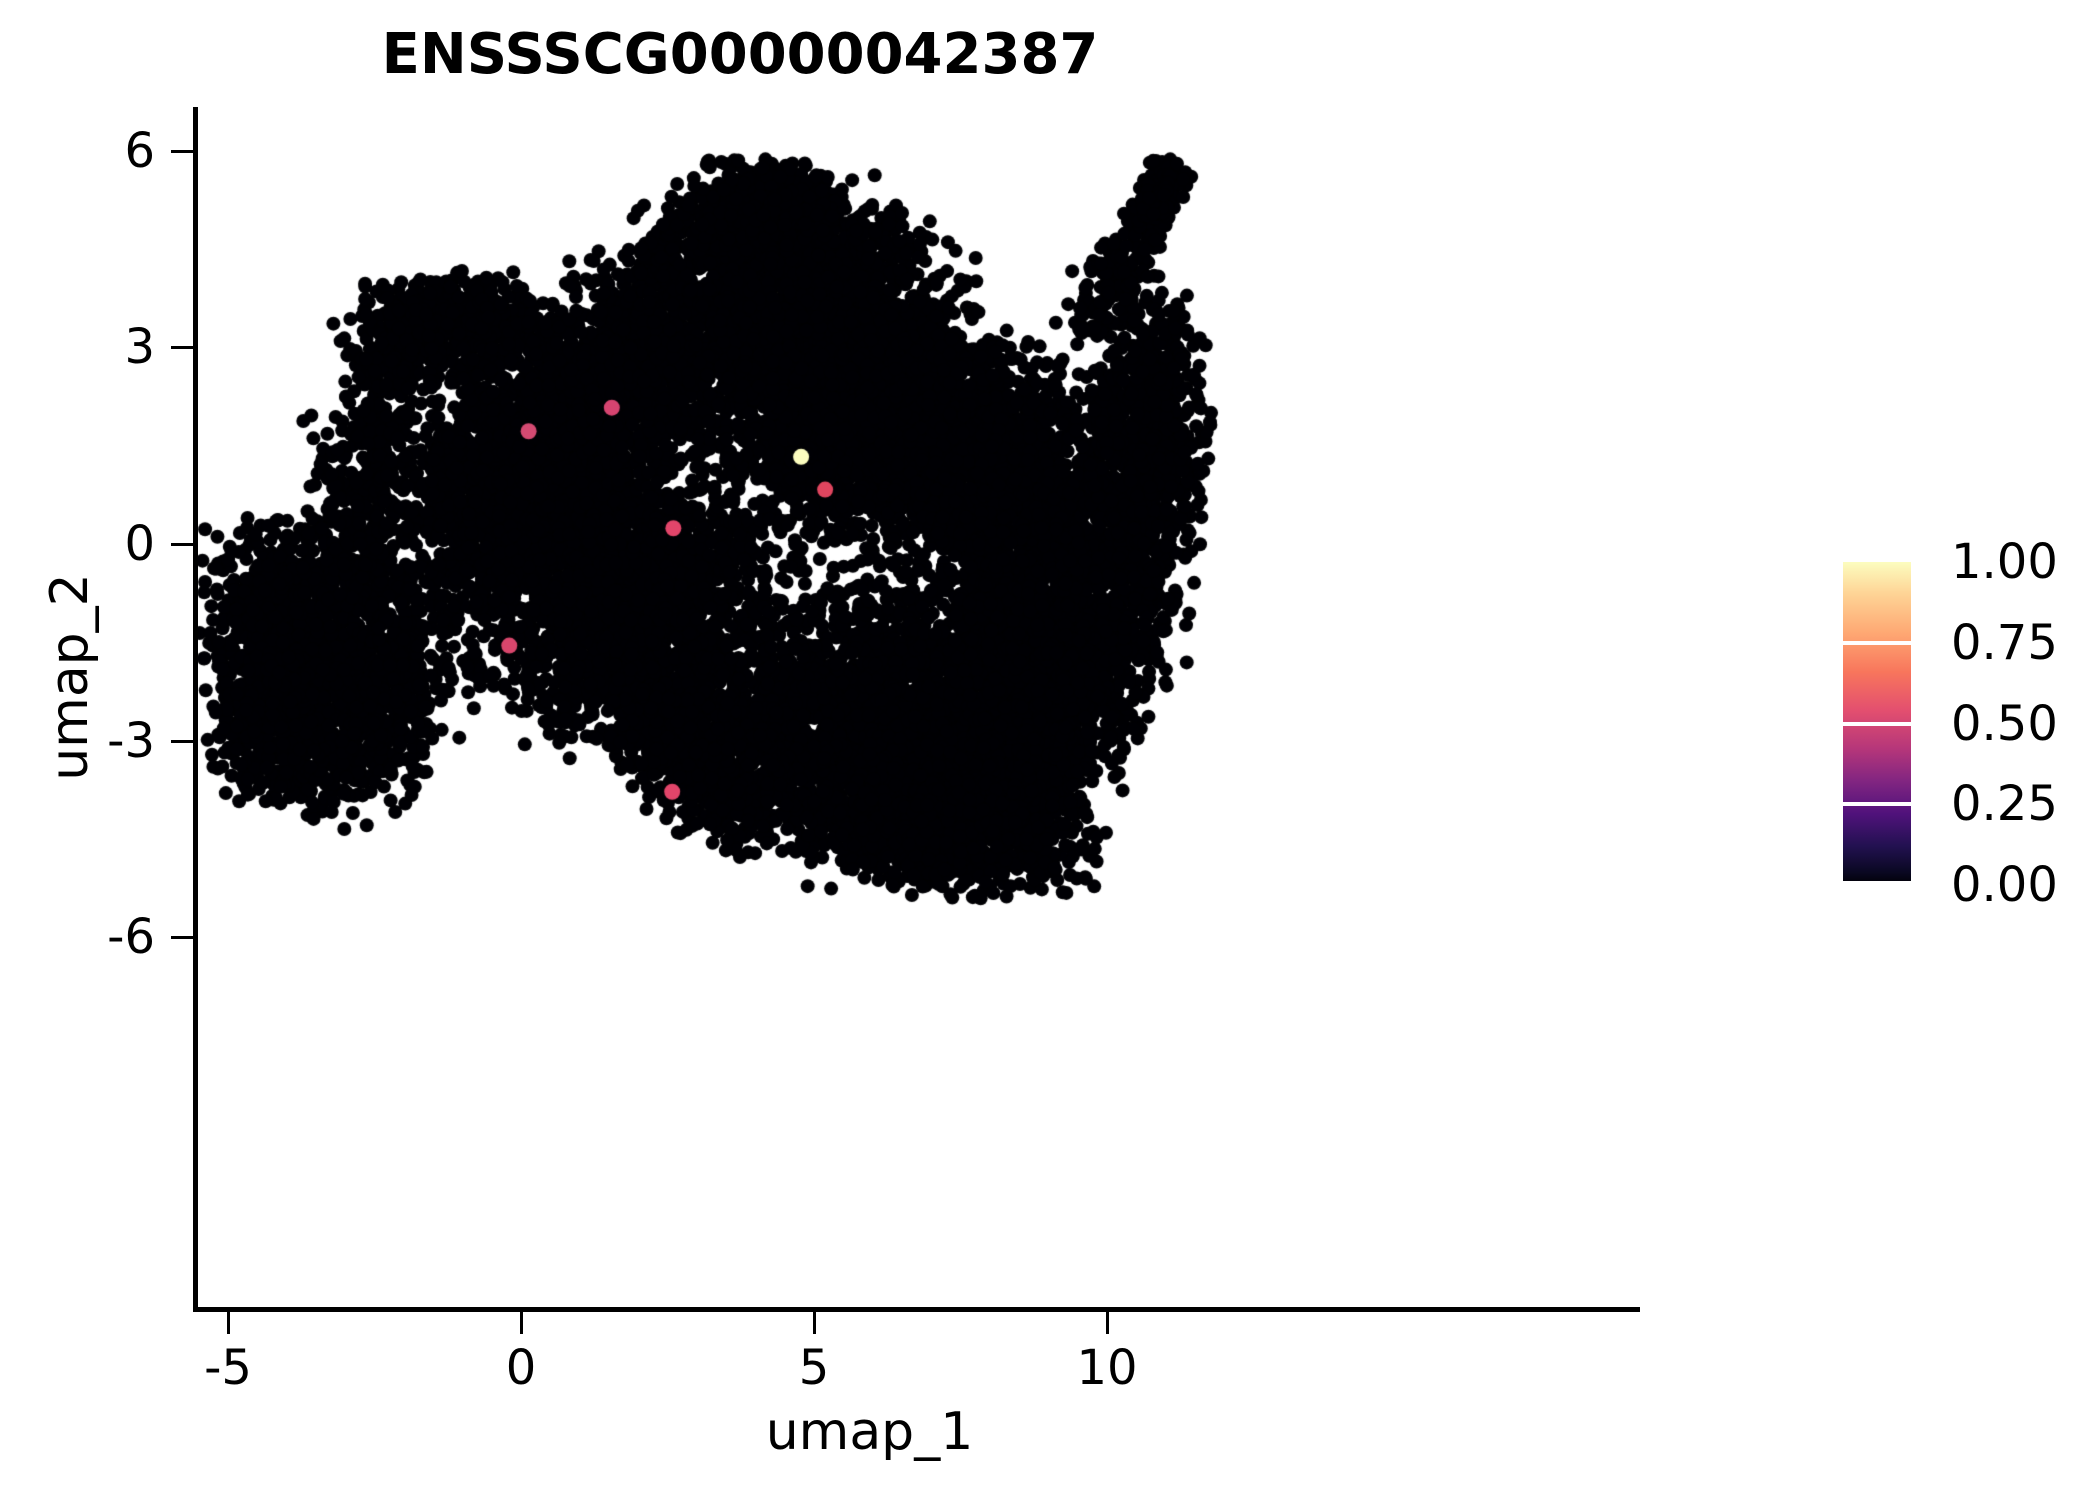 The height and width of the screenshot is (1500, 2100). I want to click on colorbar-tick-0.00, so click(1877, 883).